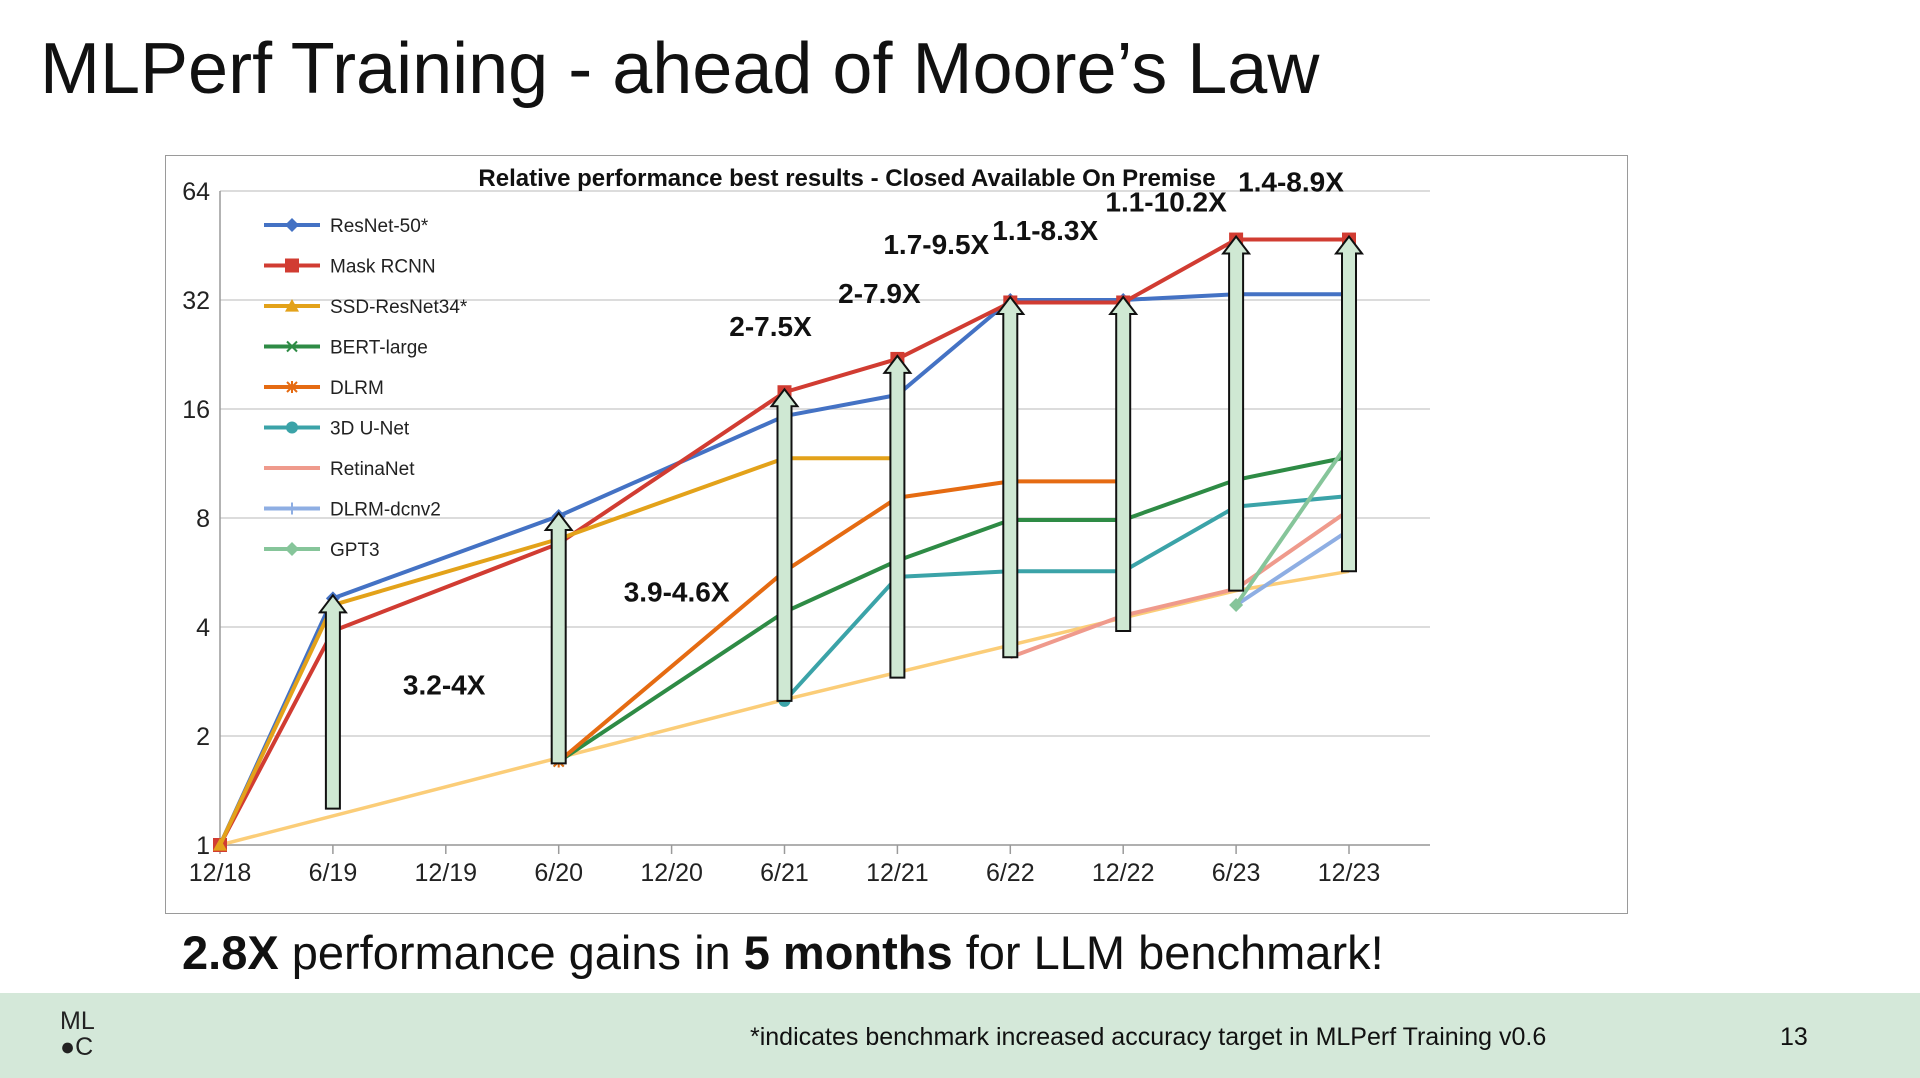 This screenshot has height=1078, width=1920. What do you see at coordinates (196, 192) in the screenshot?
I see `y-tick-label: 64` at bounding box center [196, 192].